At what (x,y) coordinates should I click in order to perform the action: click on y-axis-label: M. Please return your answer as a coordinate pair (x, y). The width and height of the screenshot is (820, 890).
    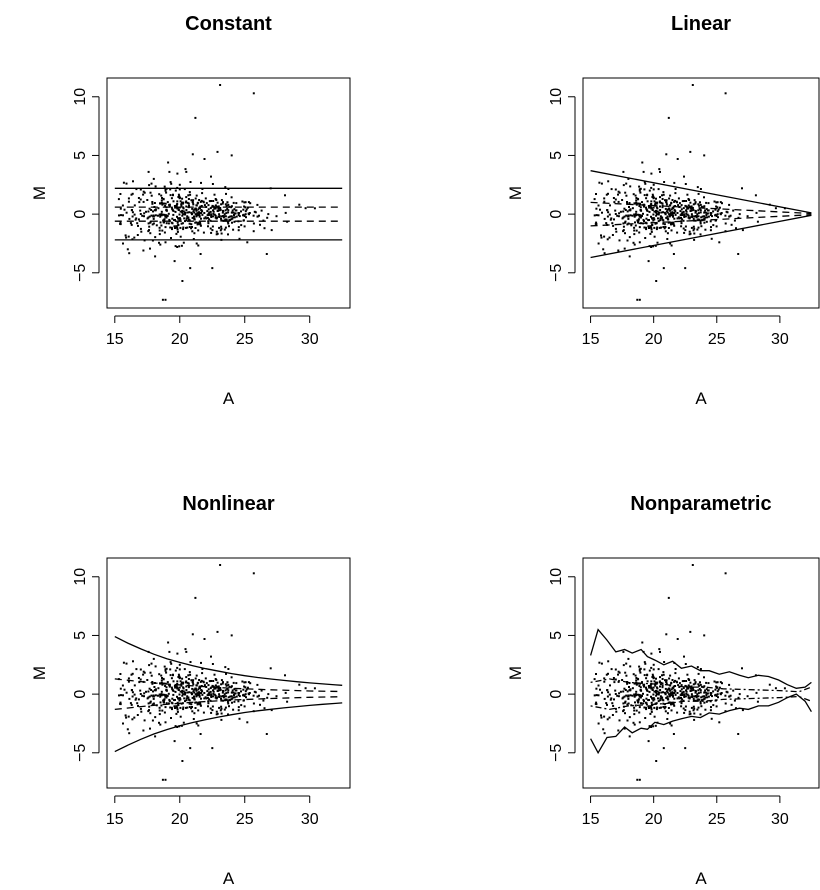
    Looking at the image, I should click on (515, 193).